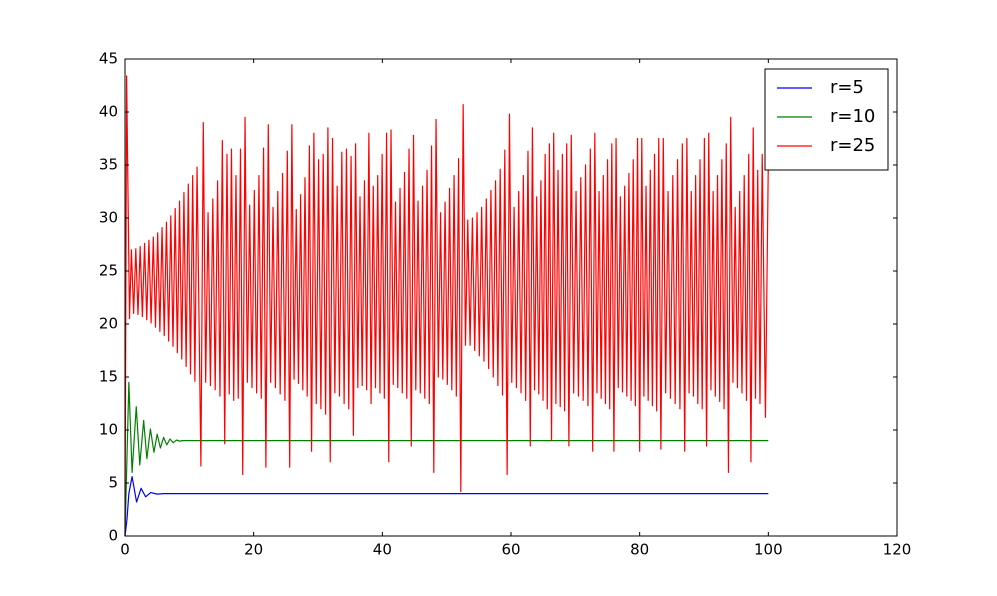  What do you see at coordinates (897, 550) in the screenshot?
I see `x-tick-label: 120` at bounding box center [897, 550].